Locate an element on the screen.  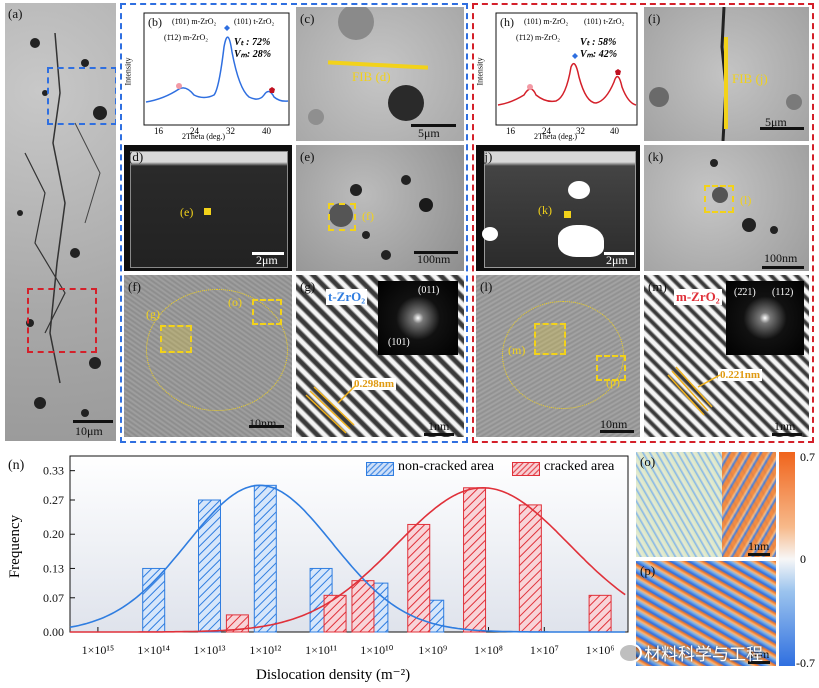
x-tick-label: 1×10⁸ is located at coordinates (488, 650).